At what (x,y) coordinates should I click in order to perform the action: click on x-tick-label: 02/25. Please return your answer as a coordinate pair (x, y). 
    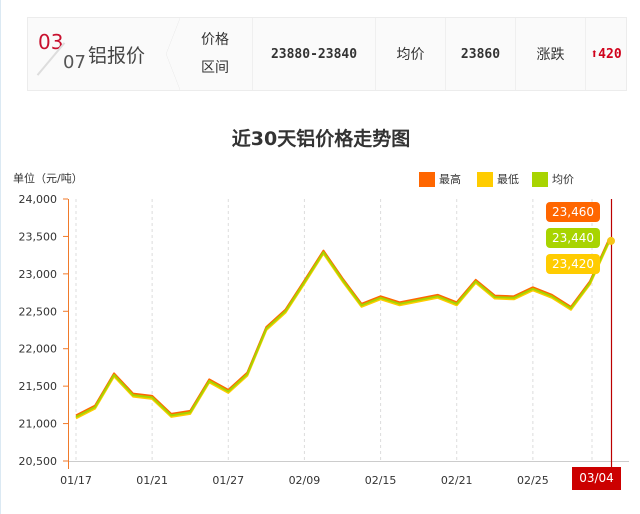
    Looking at the image, I should click on (533, 480).